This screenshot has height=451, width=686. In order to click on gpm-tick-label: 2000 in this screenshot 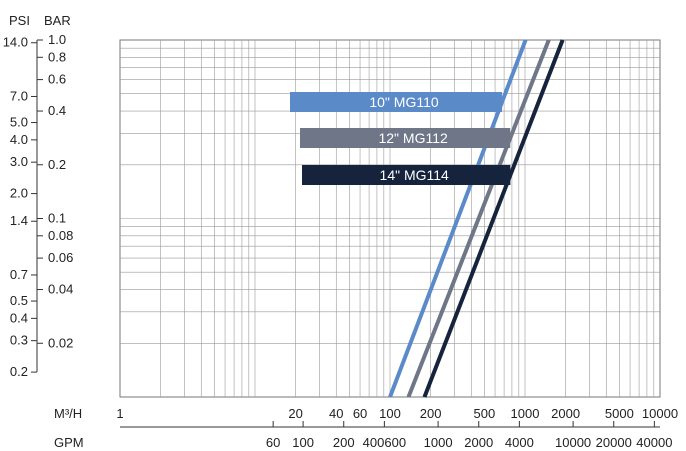, I will do `click(478, 442)`.